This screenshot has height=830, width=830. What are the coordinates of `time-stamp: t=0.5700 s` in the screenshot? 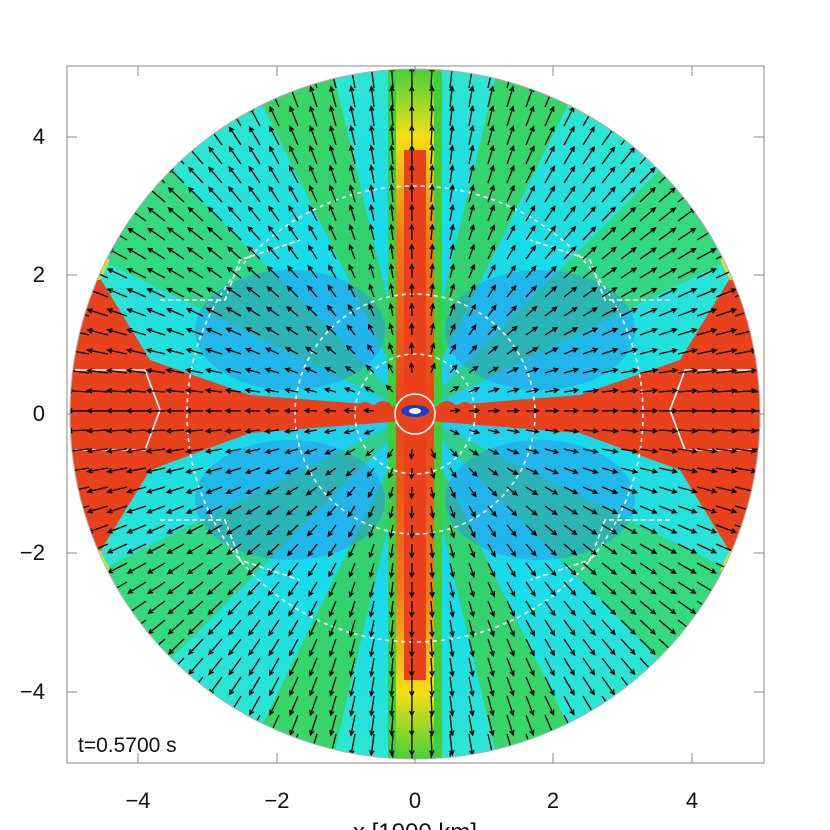 It's located at (127, 745).